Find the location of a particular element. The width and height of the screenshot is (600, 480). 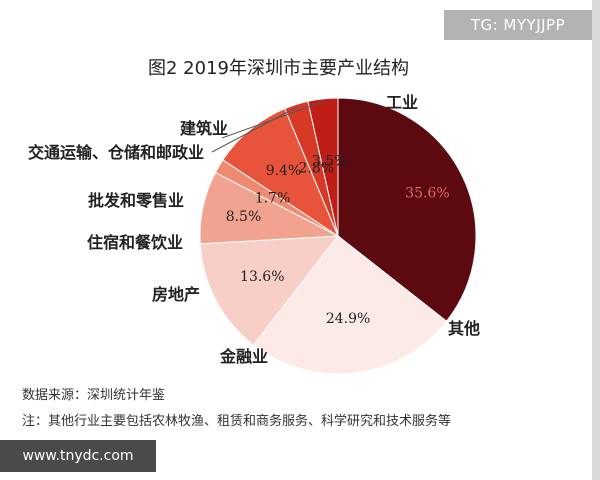

chart-note: 注：其他行业主要包括农林牧渔、租赁和商务服务、科学研究和技术服务等 is located at coordinates (237, 421).